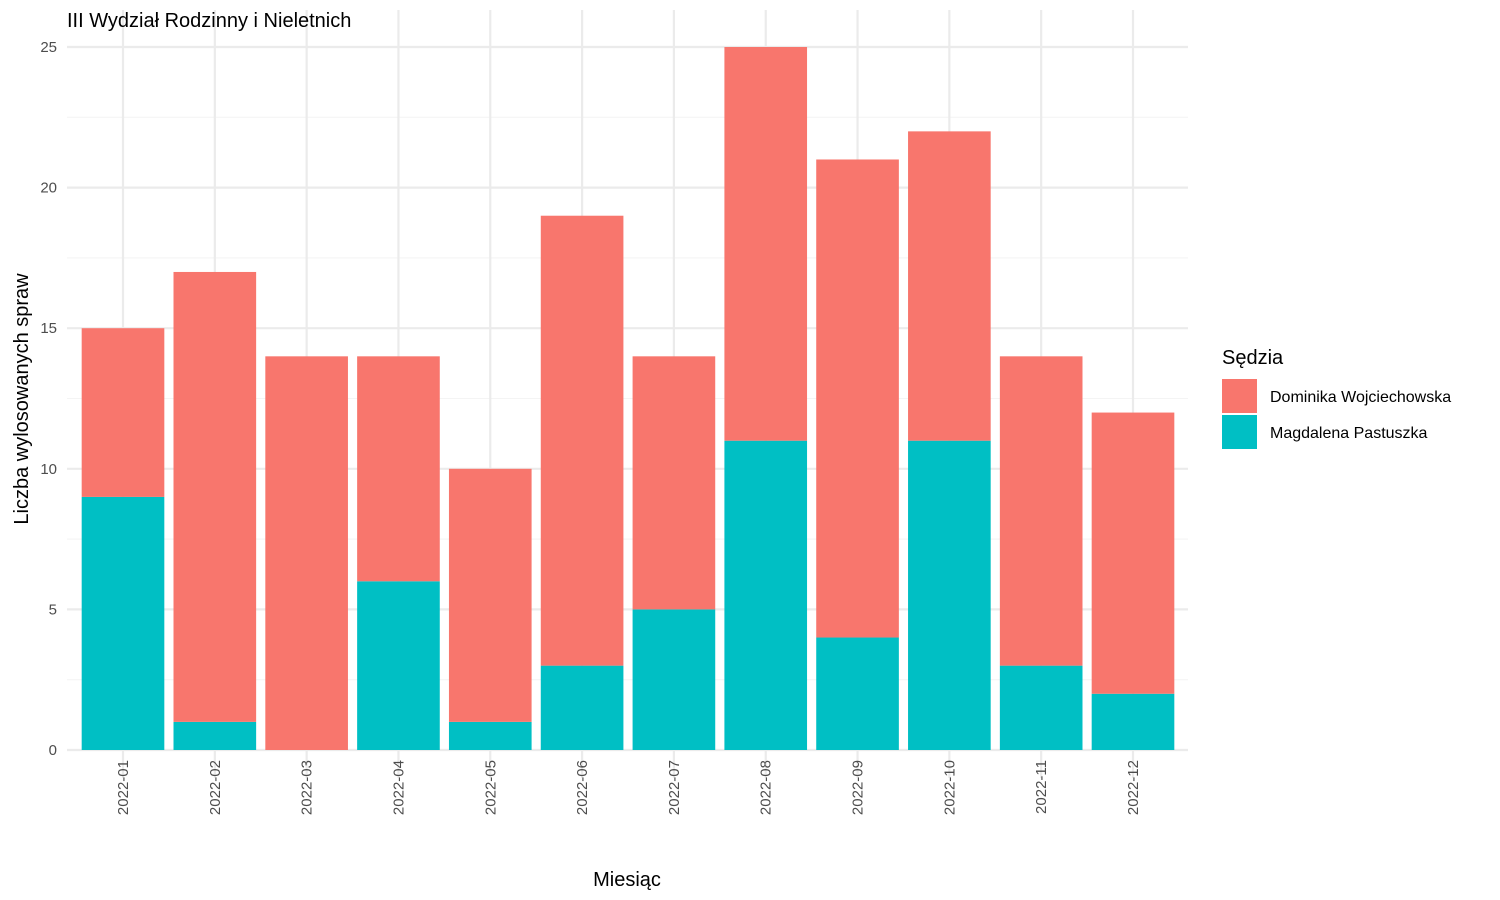 This screenshot has width=1500, height=900. Describe the element at coordinates (582, 787) in the screenshot. I see `x-tick-label: 2022-06` at that location.